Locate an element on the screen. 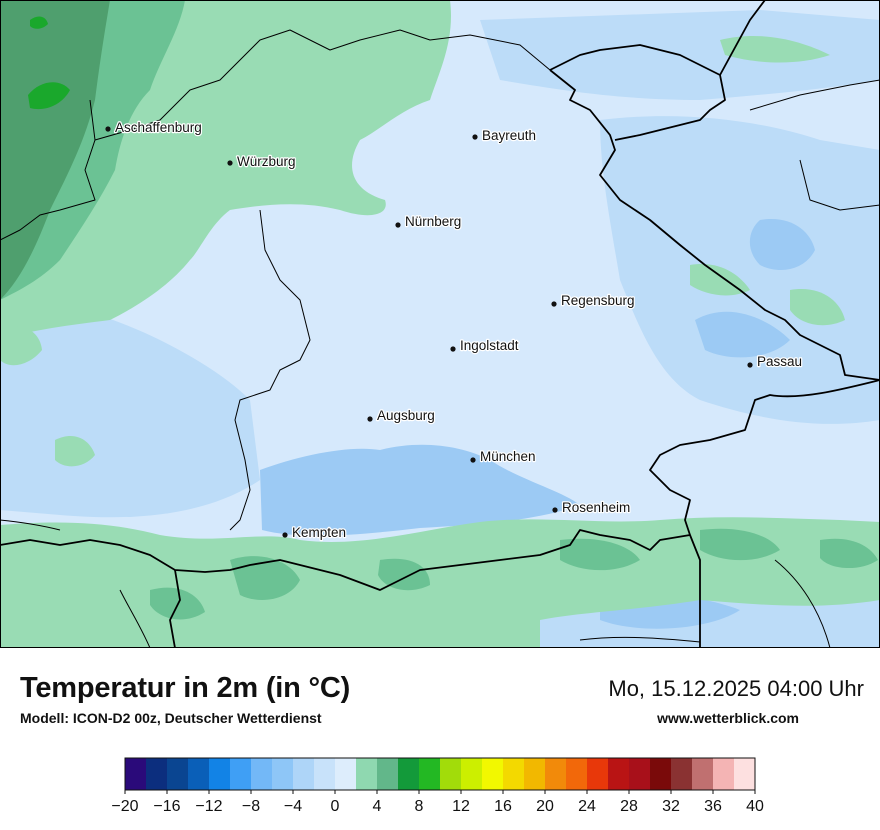 This screenshot has height=830, width=880. temperature-zone-bright-green-spot is located at coordinates (49, 96).